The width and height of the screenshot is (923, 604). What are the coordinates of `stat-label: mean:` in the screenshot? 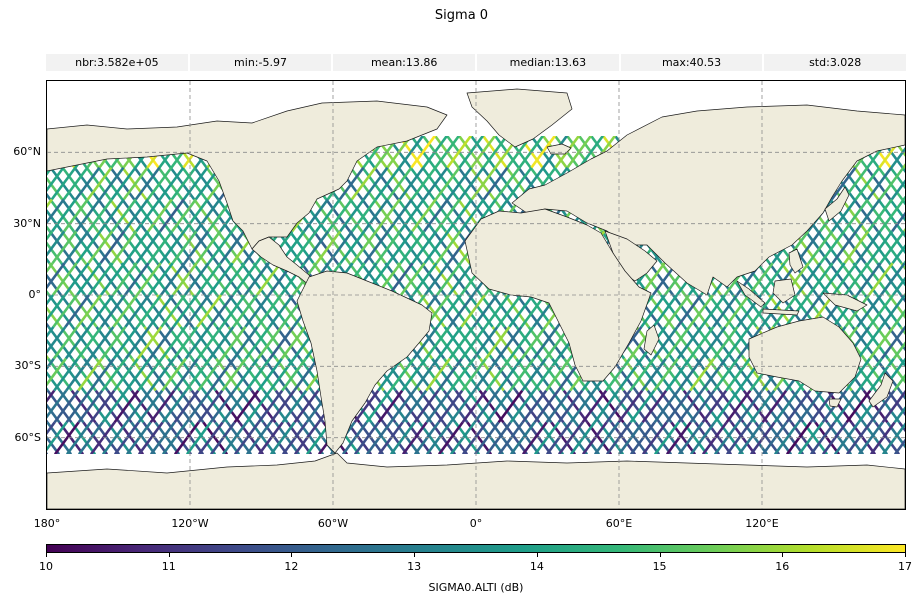 It's located at (388, 62).